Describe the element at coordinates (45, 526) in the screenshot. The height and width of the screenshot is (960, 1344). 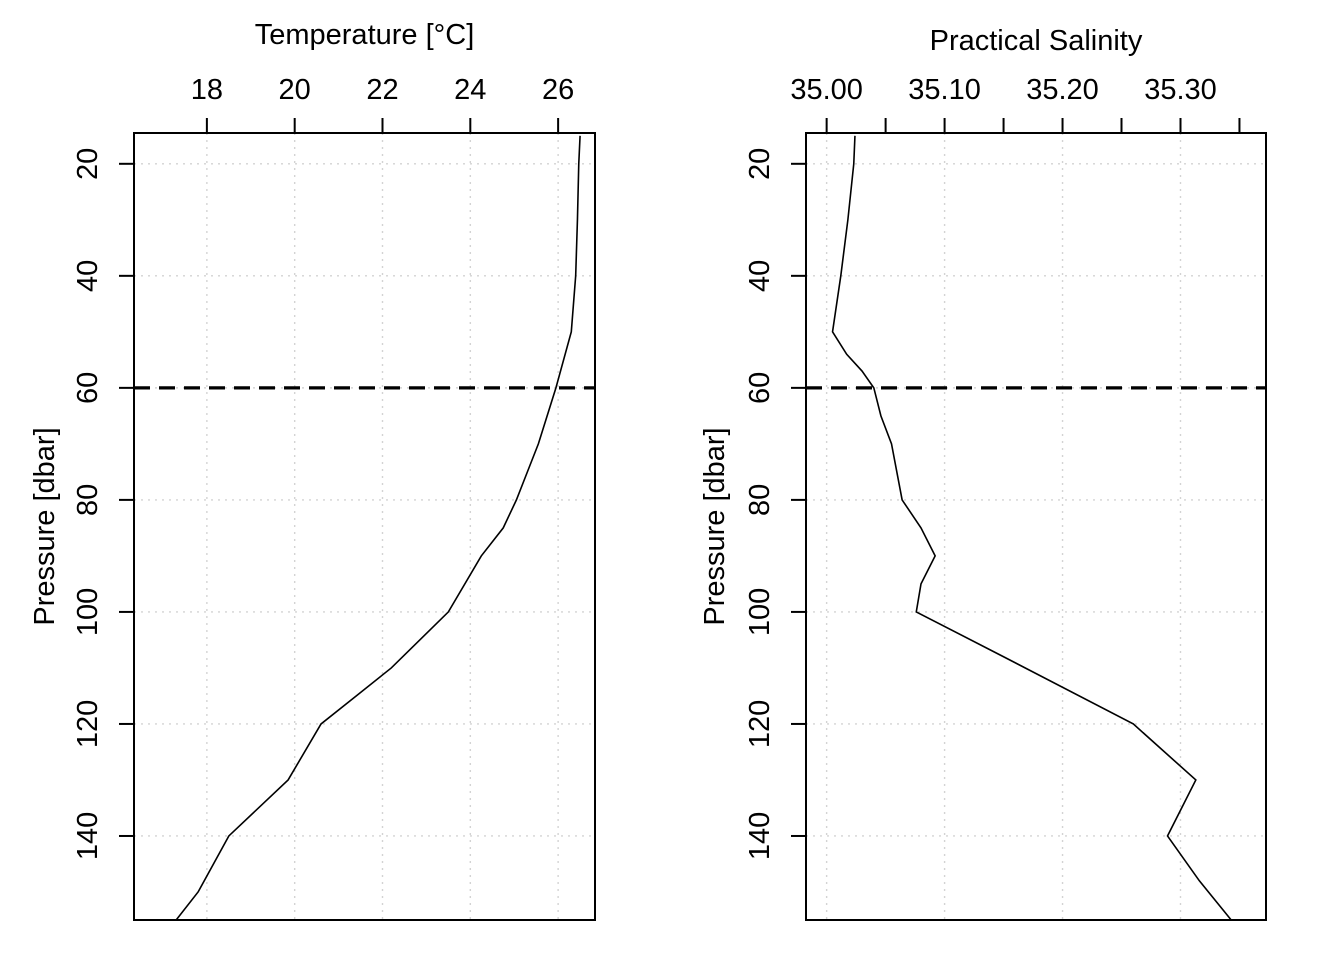
I see `temperature-y-axis-title: Pressure [dbar]` at that location.